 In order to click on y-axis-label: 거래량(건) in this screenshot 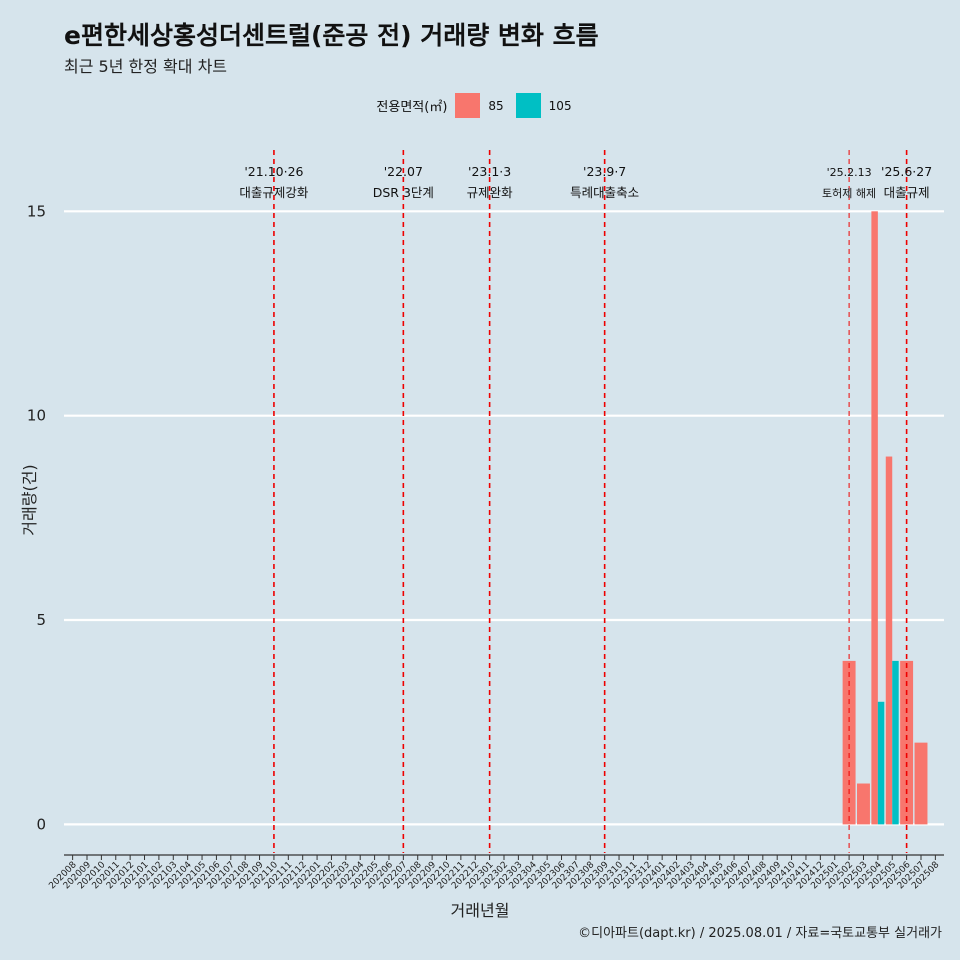, I will do `click(29, 500)`.